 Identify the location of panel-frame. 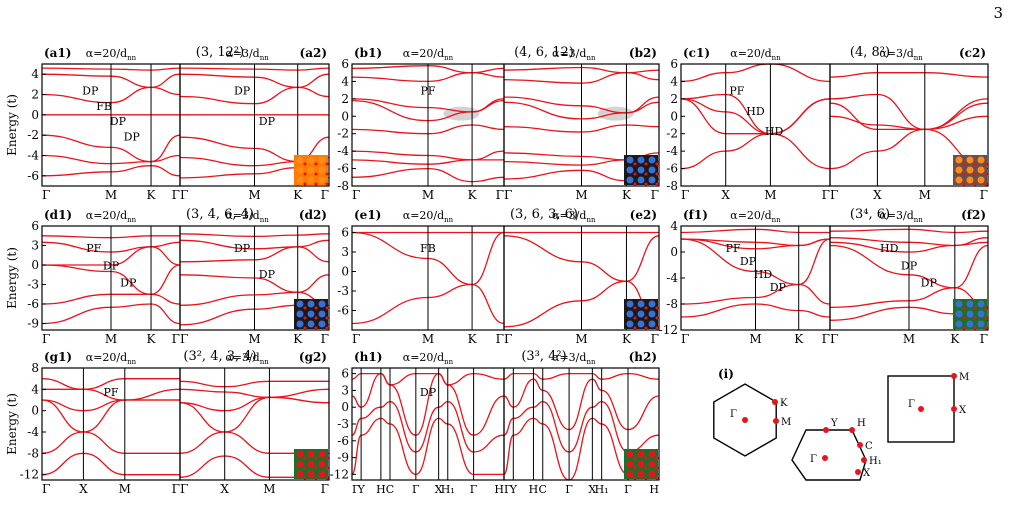
(428, 424).